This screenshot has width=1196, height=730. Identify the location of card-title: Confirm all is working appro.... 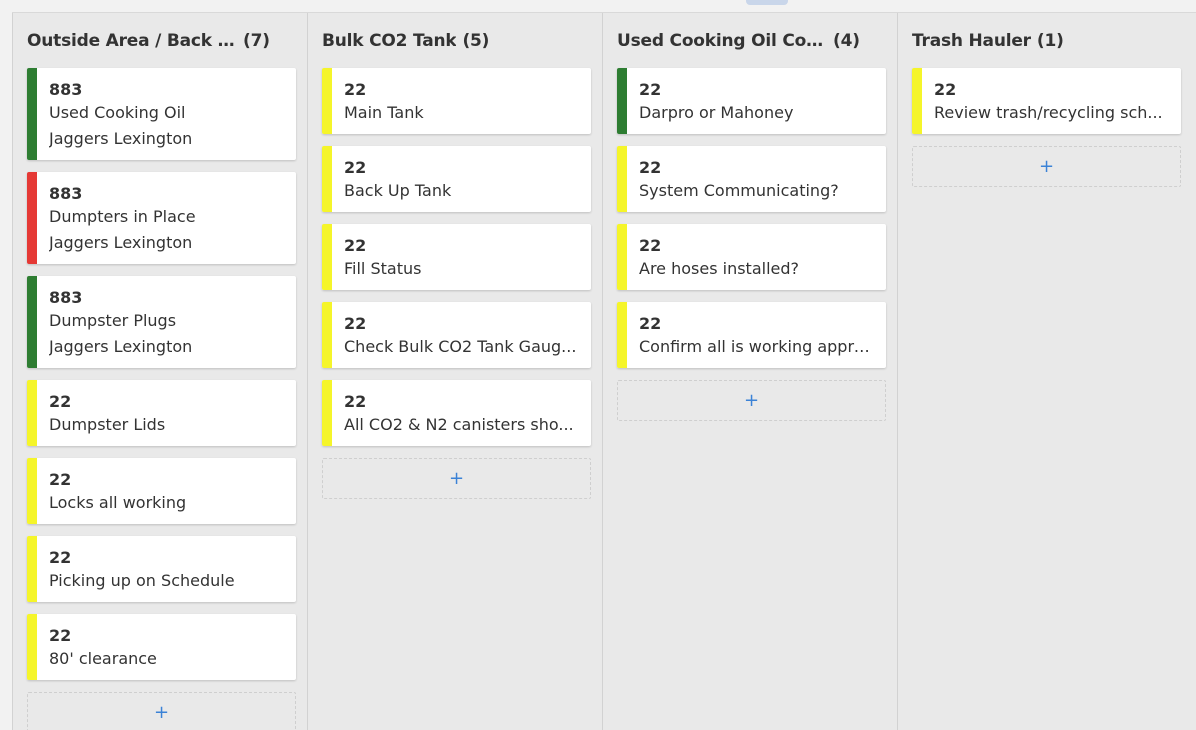
(757, 346).